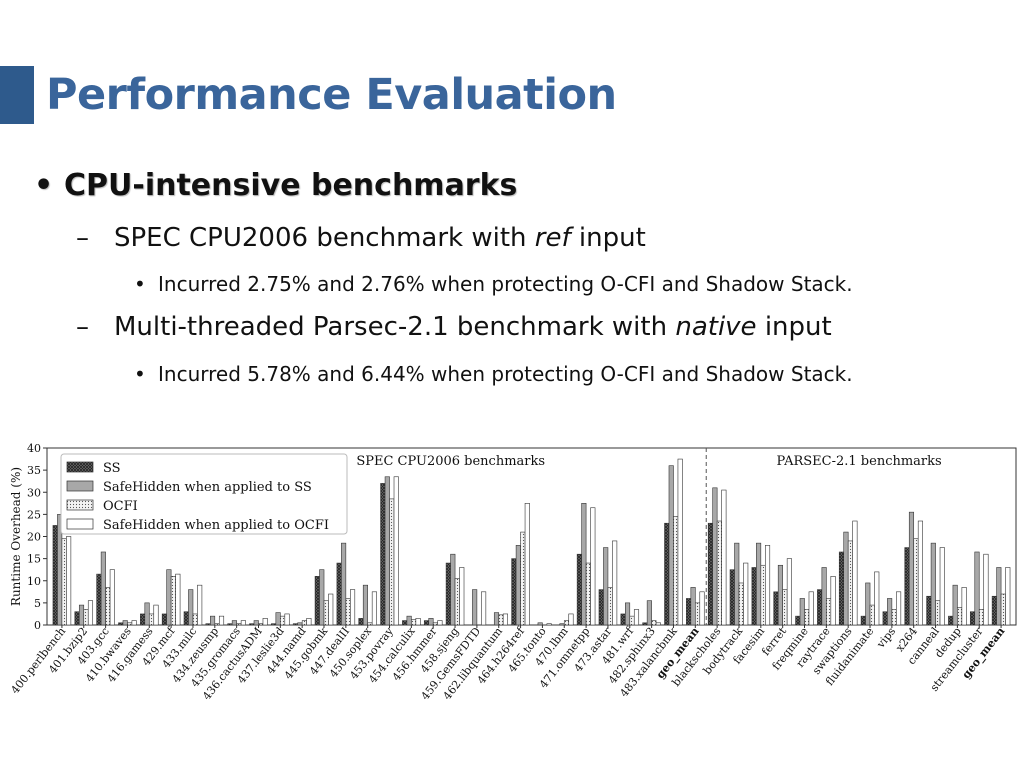 The image size is (1024, 768). Describe the element at coordinates (431, 622) in the screenshot. I see `bar-2-456.hmmer` at that location.